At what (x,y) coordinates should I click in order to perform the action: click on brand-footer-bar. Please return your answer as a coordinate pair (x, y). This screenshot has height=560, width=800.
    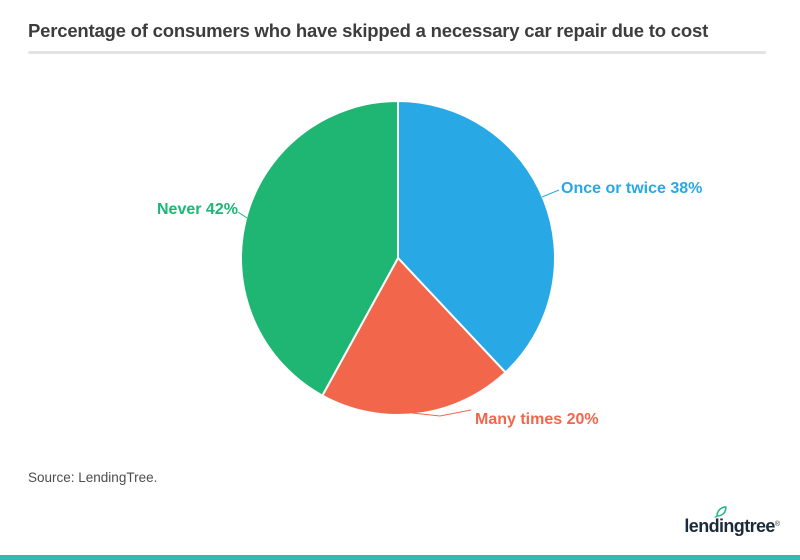
    Looking at the image, I should click on (400, 557).